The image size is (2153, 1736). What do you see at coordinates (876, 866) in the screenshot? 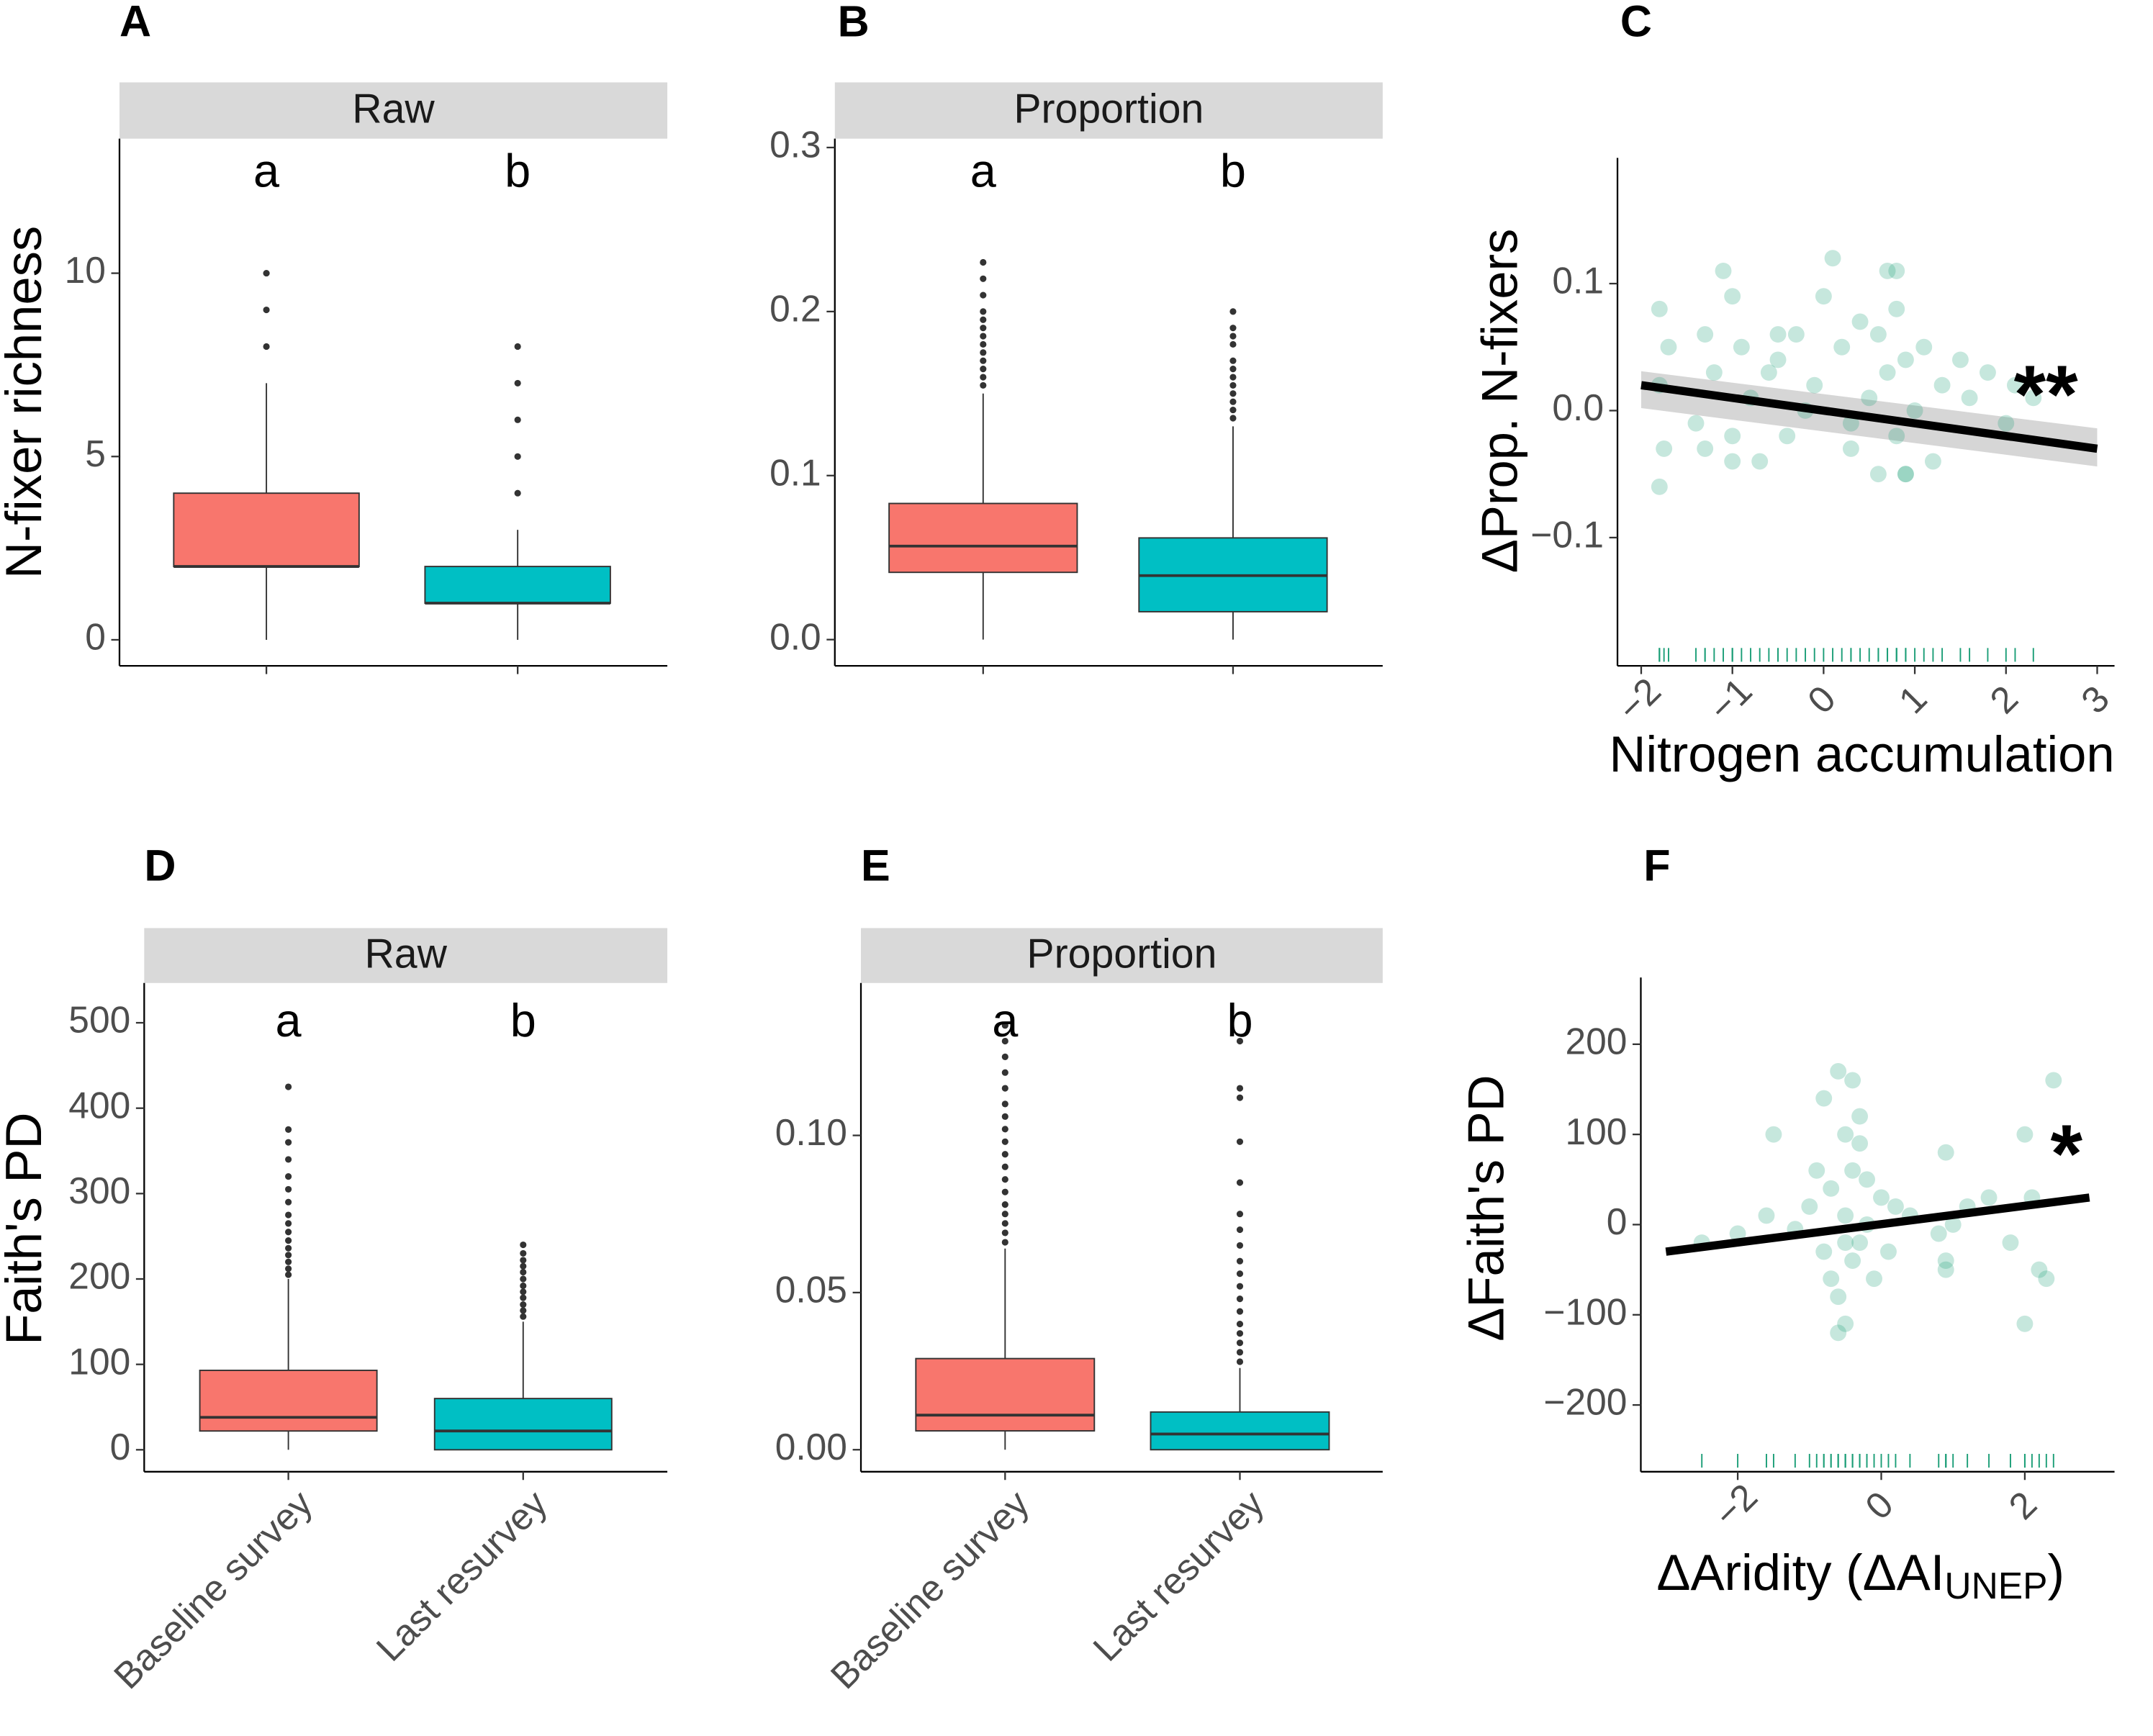
I see `panel-letter: E` at bounding box center [876, 866].